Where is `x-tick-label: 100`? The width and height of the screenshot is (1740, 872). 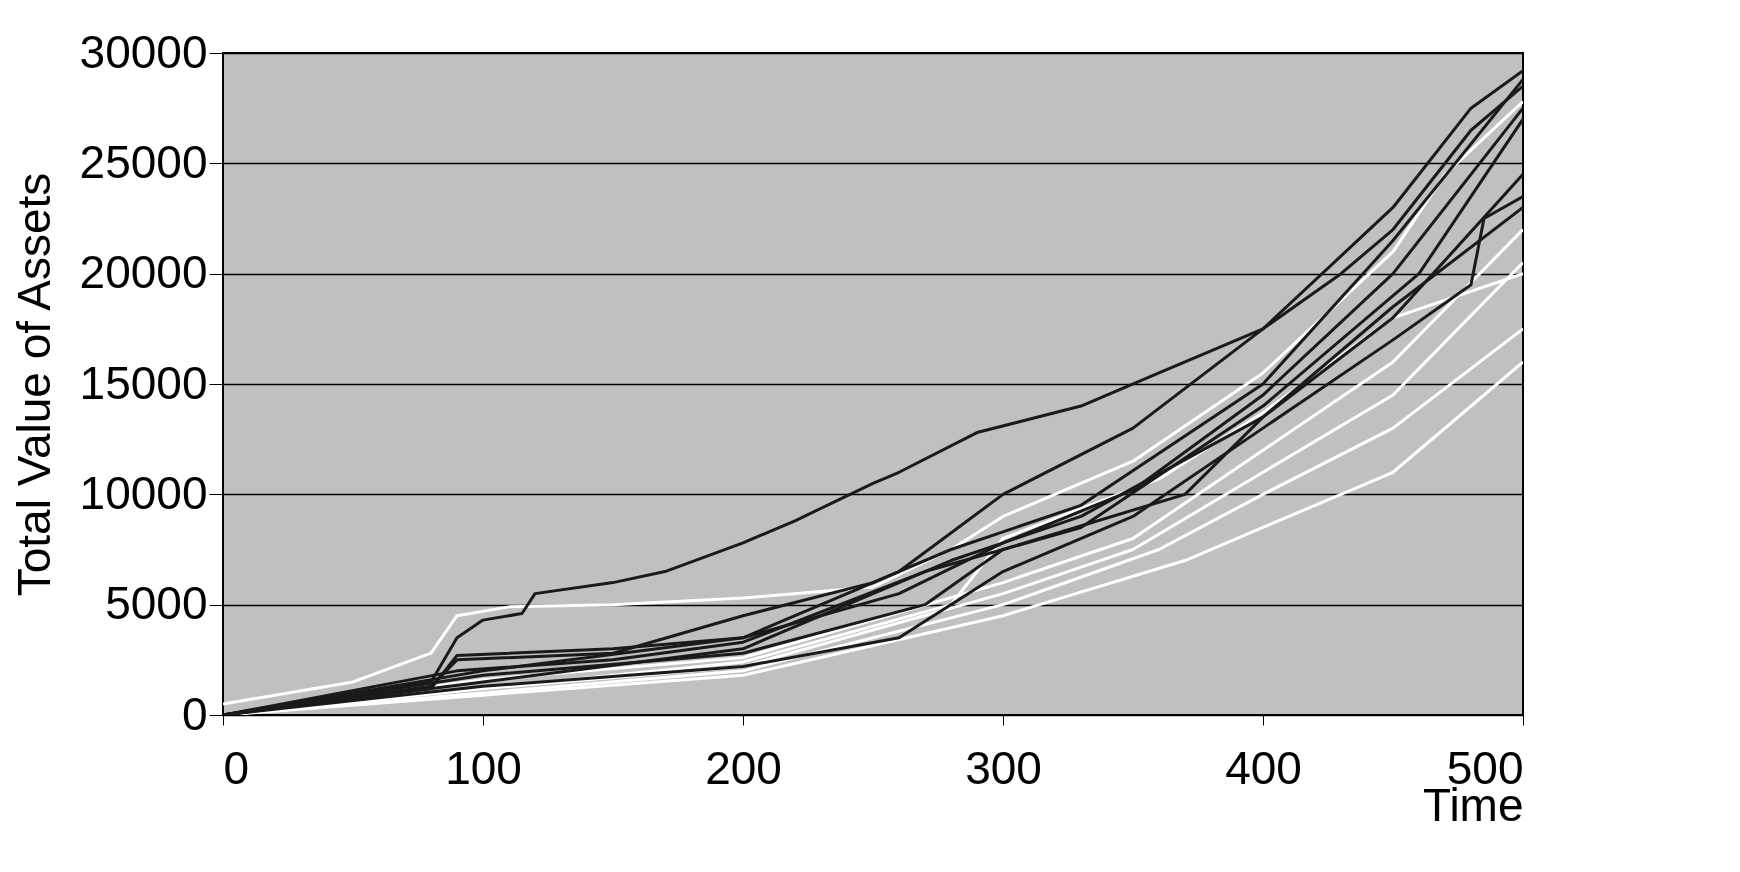
x-tick-label: 100 is located at coordinates (483, 767).